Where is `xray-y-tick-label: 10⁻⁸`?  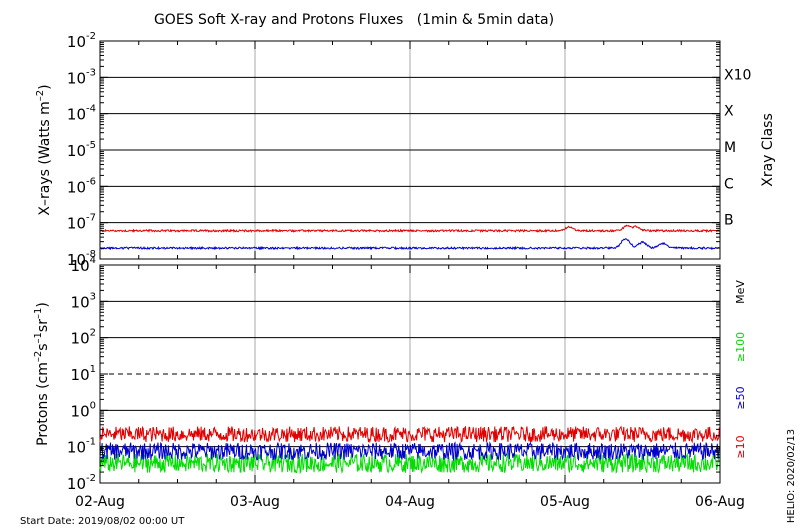
xray-y-tick-label: 10⁻⁸ is located at coordinates (81, 259).